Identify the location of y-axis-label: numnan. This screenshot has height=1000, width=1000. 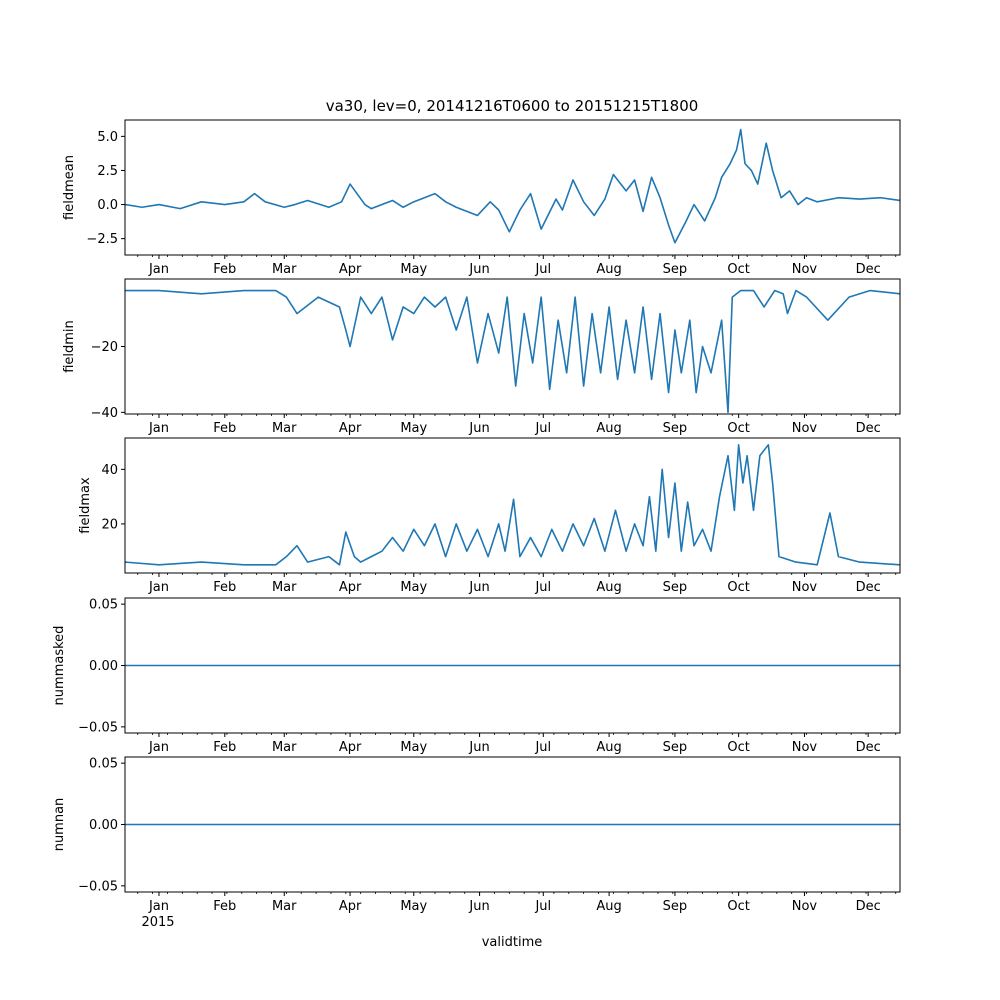
(59, 825).